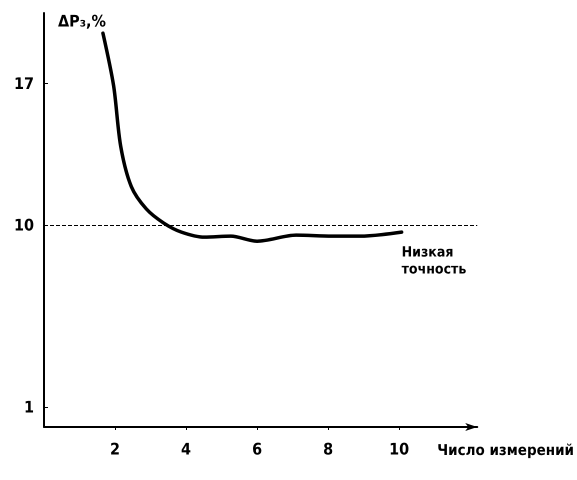 This screenshot has width=577, height=480. What do you see at coordinates (434, 261) in the screenshot?
I see `series-label: Низкая точность` at bounding box center [434, 261].